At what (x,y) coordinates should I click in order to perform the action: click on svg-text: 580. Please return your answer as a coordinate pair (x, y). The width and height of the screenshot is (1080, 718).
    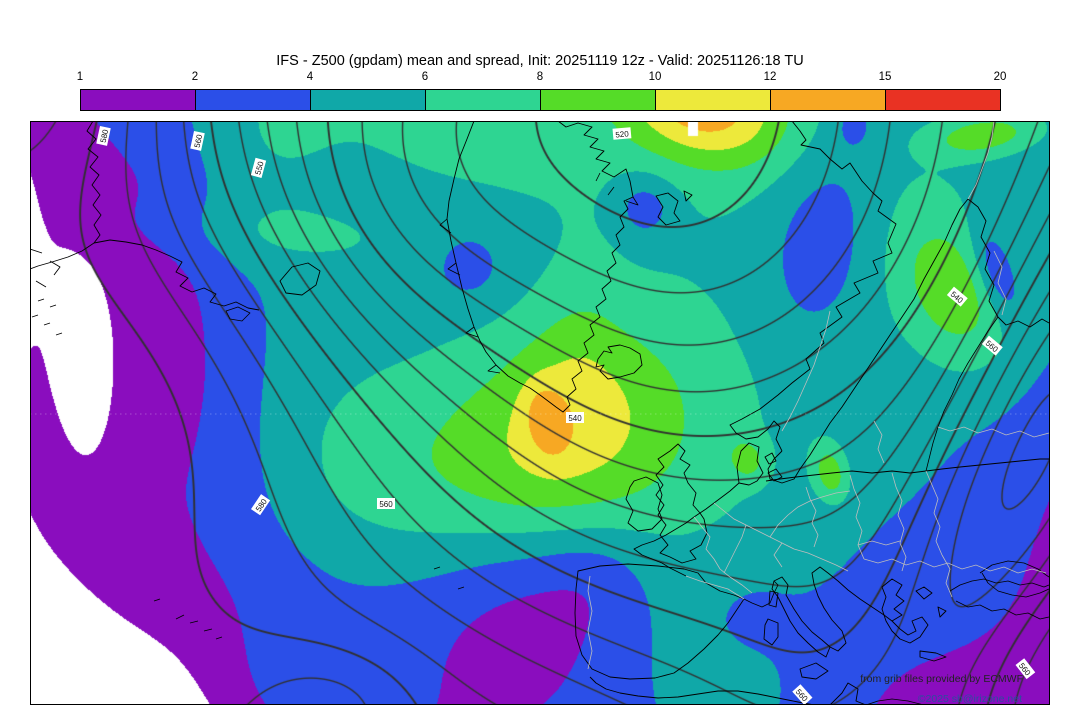
    Looking at the image, I should click on (105, 135).